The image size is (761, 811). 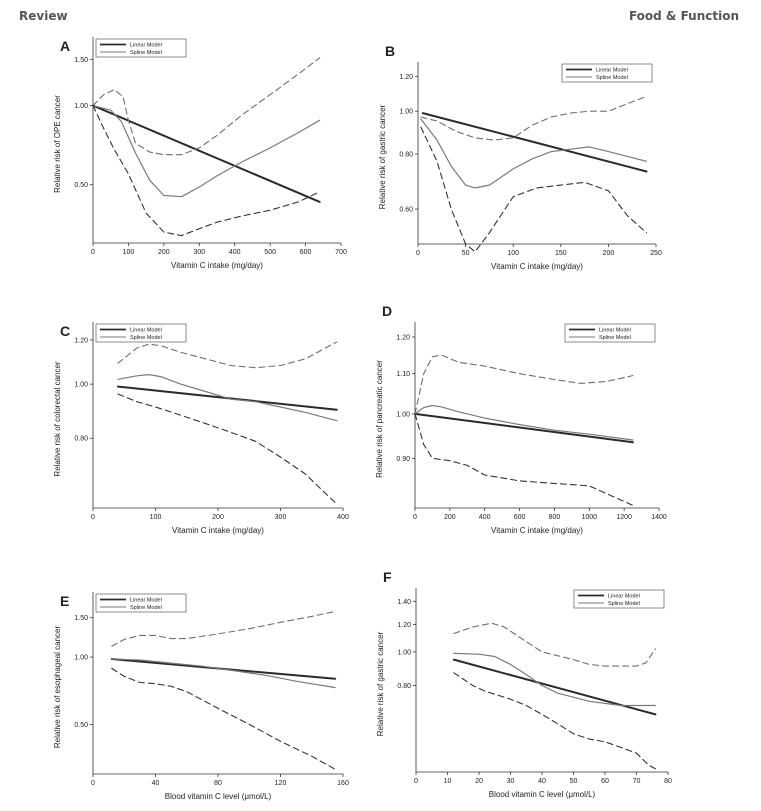 I want to click on panel-letter: C, so click(x=65, y=331).